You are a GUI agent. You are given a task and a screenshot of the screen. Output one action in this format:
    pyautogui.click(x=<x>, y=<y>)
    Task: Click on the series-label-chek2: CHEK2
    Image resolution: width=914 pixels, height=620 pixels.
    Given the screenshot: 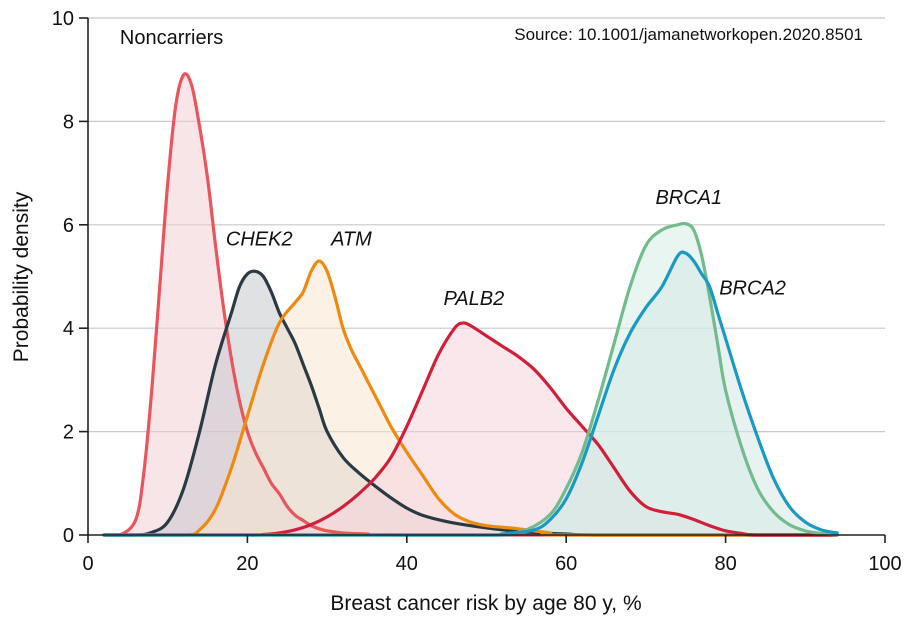 What is the action you would take?
    pyautogui.click(x=259, y=239)
    